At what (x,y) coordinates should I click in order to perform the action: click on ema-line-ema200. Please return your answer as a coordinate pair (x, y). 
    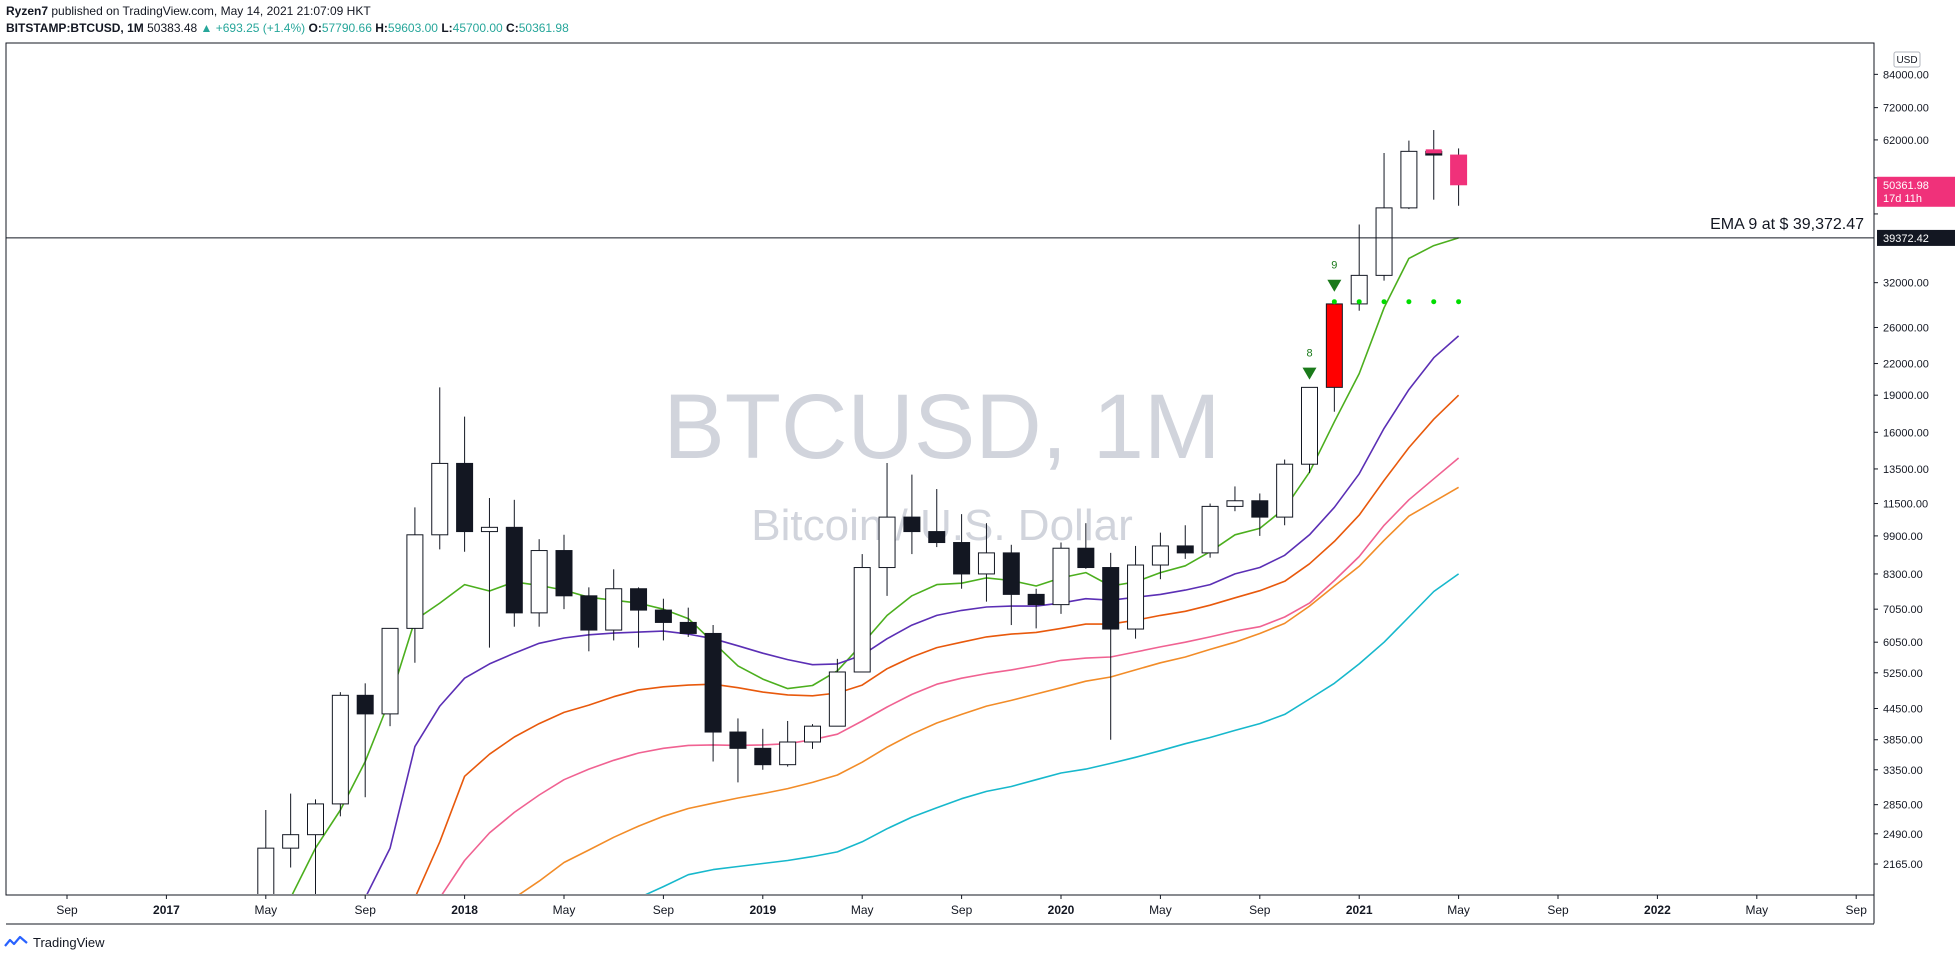
    Looking at the image, I should click on (1049, 735).